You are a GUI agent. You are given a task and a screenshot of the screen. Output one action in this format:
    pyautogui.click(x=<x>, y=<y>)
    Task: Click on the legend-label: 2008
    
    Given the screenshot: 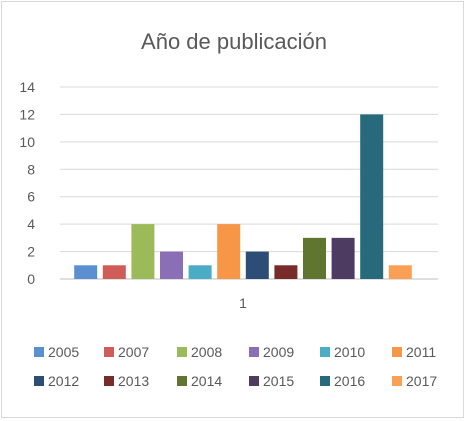 What is the action you would take?
    pyautogui.click(x=206, y=352)
    